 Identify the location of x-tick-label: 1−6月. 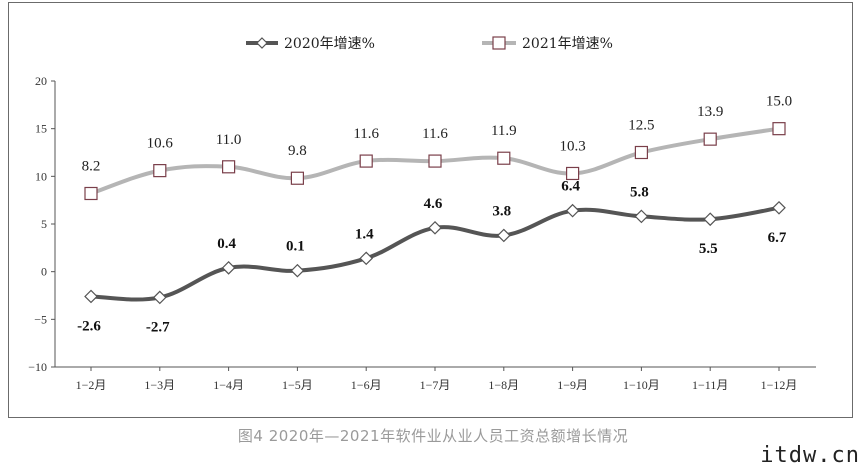
(366, 385).